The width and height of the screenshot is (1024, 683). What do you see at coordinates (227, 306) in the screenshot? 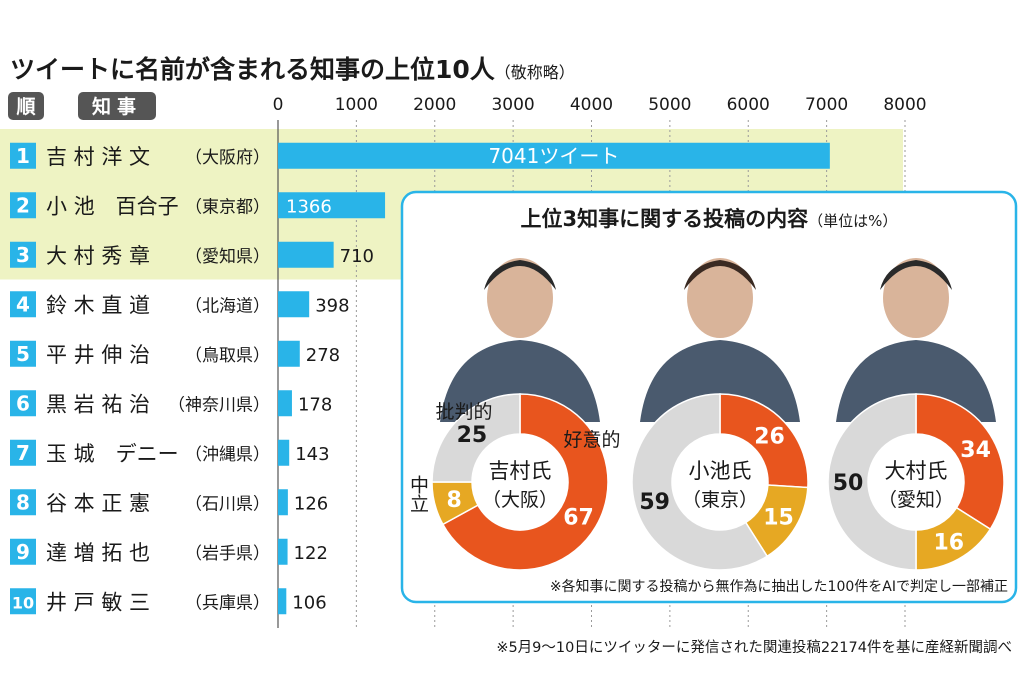
I see `prefecture-label: （北海道）` at bounding box center [227, 306].